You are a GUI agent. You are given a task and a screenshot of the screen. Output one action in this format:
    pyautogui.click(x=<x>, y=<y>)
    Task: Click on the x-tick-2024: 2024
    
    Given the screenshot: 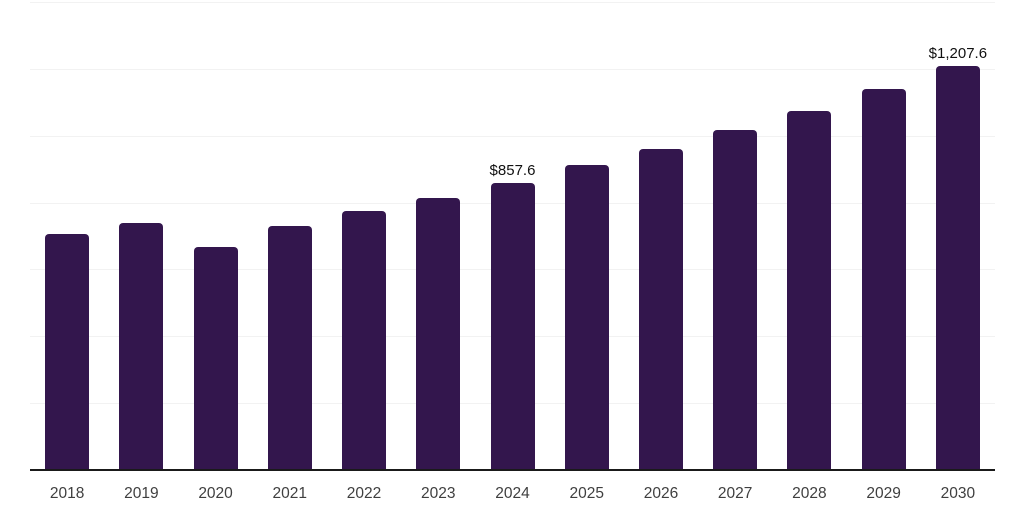 What is the action you would take?
    pyautogui.click(x=512, y=493)
    